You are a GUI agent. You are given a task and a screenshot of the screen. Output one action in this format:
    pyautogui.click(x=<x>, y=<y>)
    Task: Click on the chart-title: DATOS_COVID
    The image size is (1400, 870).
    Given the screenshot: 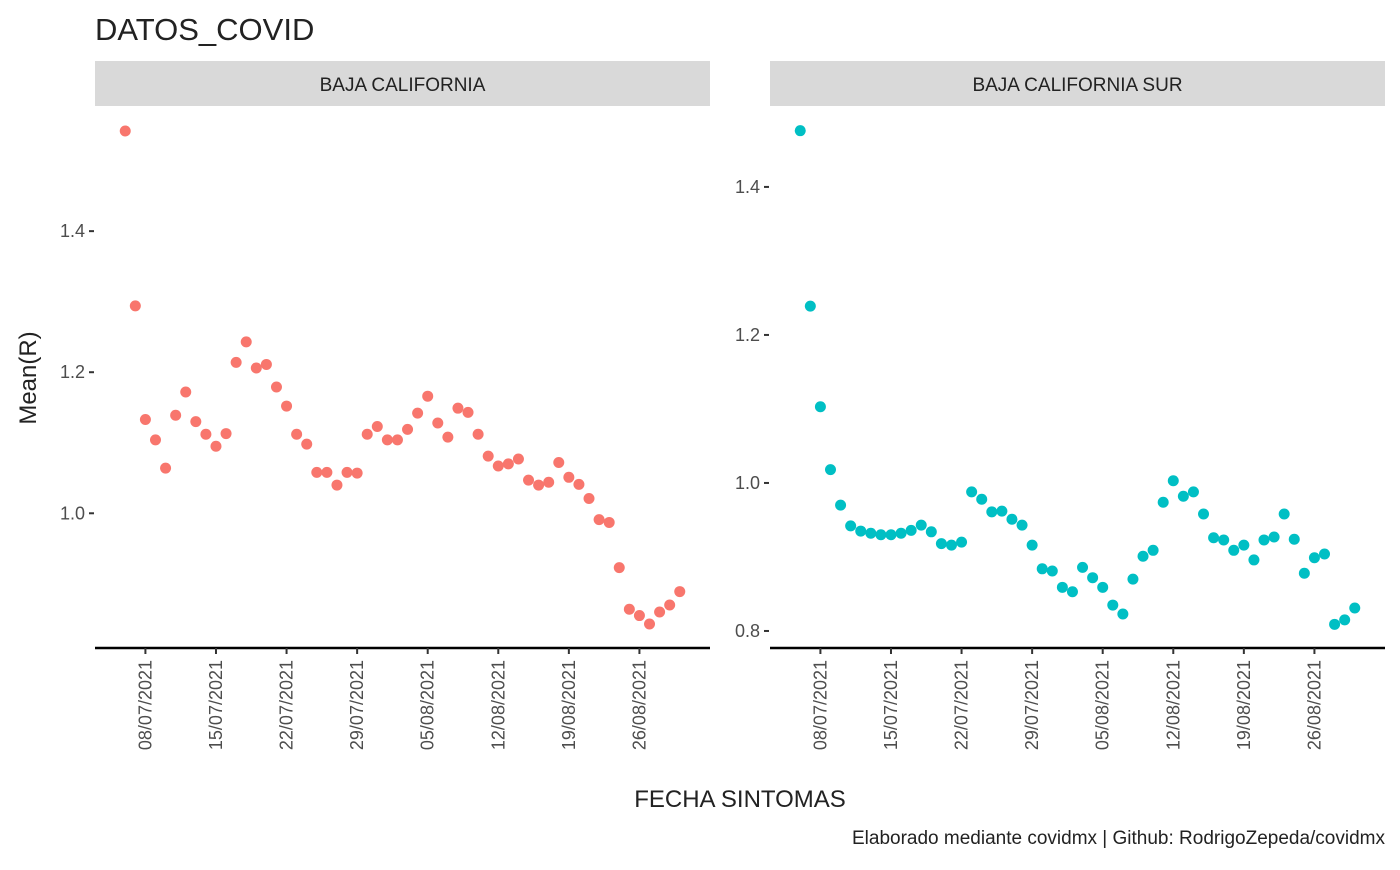 What is the action you would take?
    pyautogui.click(x=204, y=29)
    